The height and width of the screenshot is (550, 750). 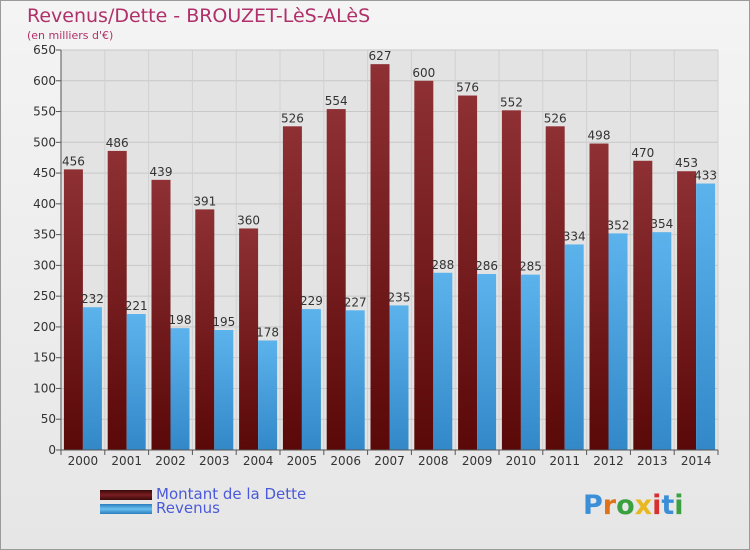 I want to click on y-tick-label: 300, so click(x=44, y=265).